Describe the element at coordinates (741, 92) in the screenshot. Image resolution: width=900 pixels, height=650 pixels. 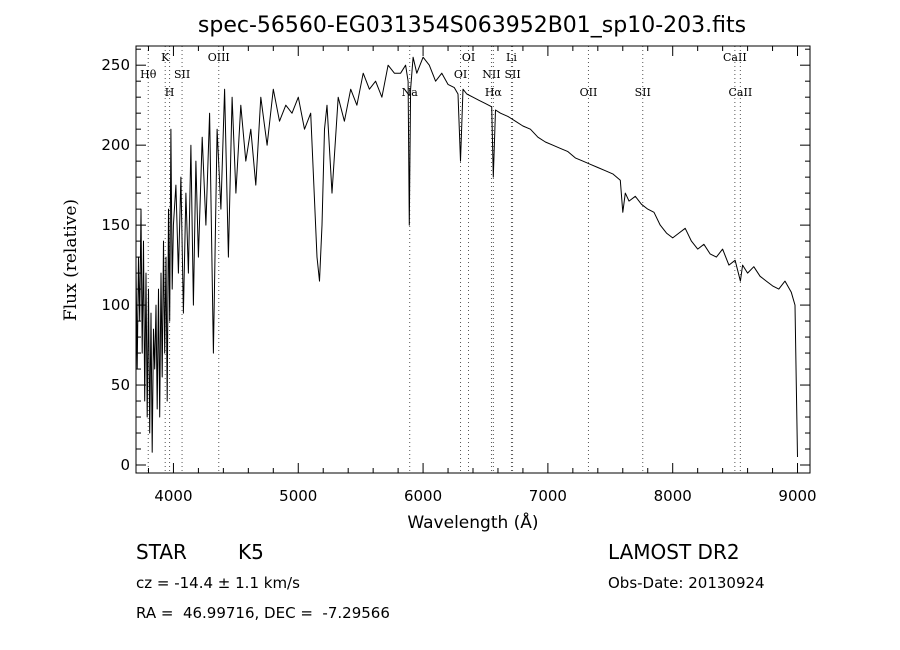
I see `line-marker-label-15: CaII` at that location.